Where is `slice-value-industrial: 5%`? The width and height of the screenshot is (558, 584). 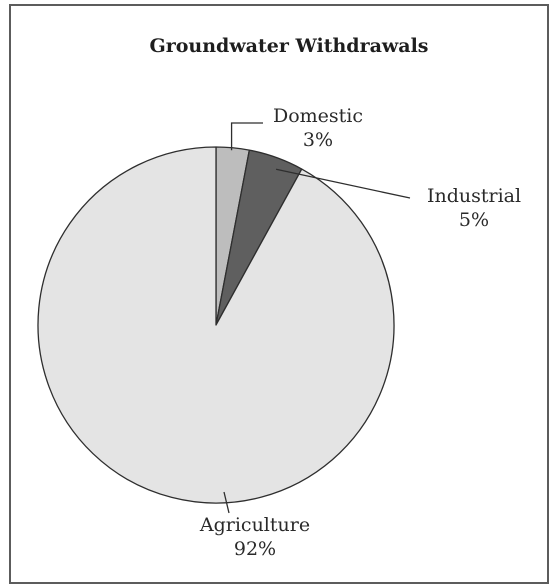
slice-value-industrial: 5% is located at coordinates (474, 220).